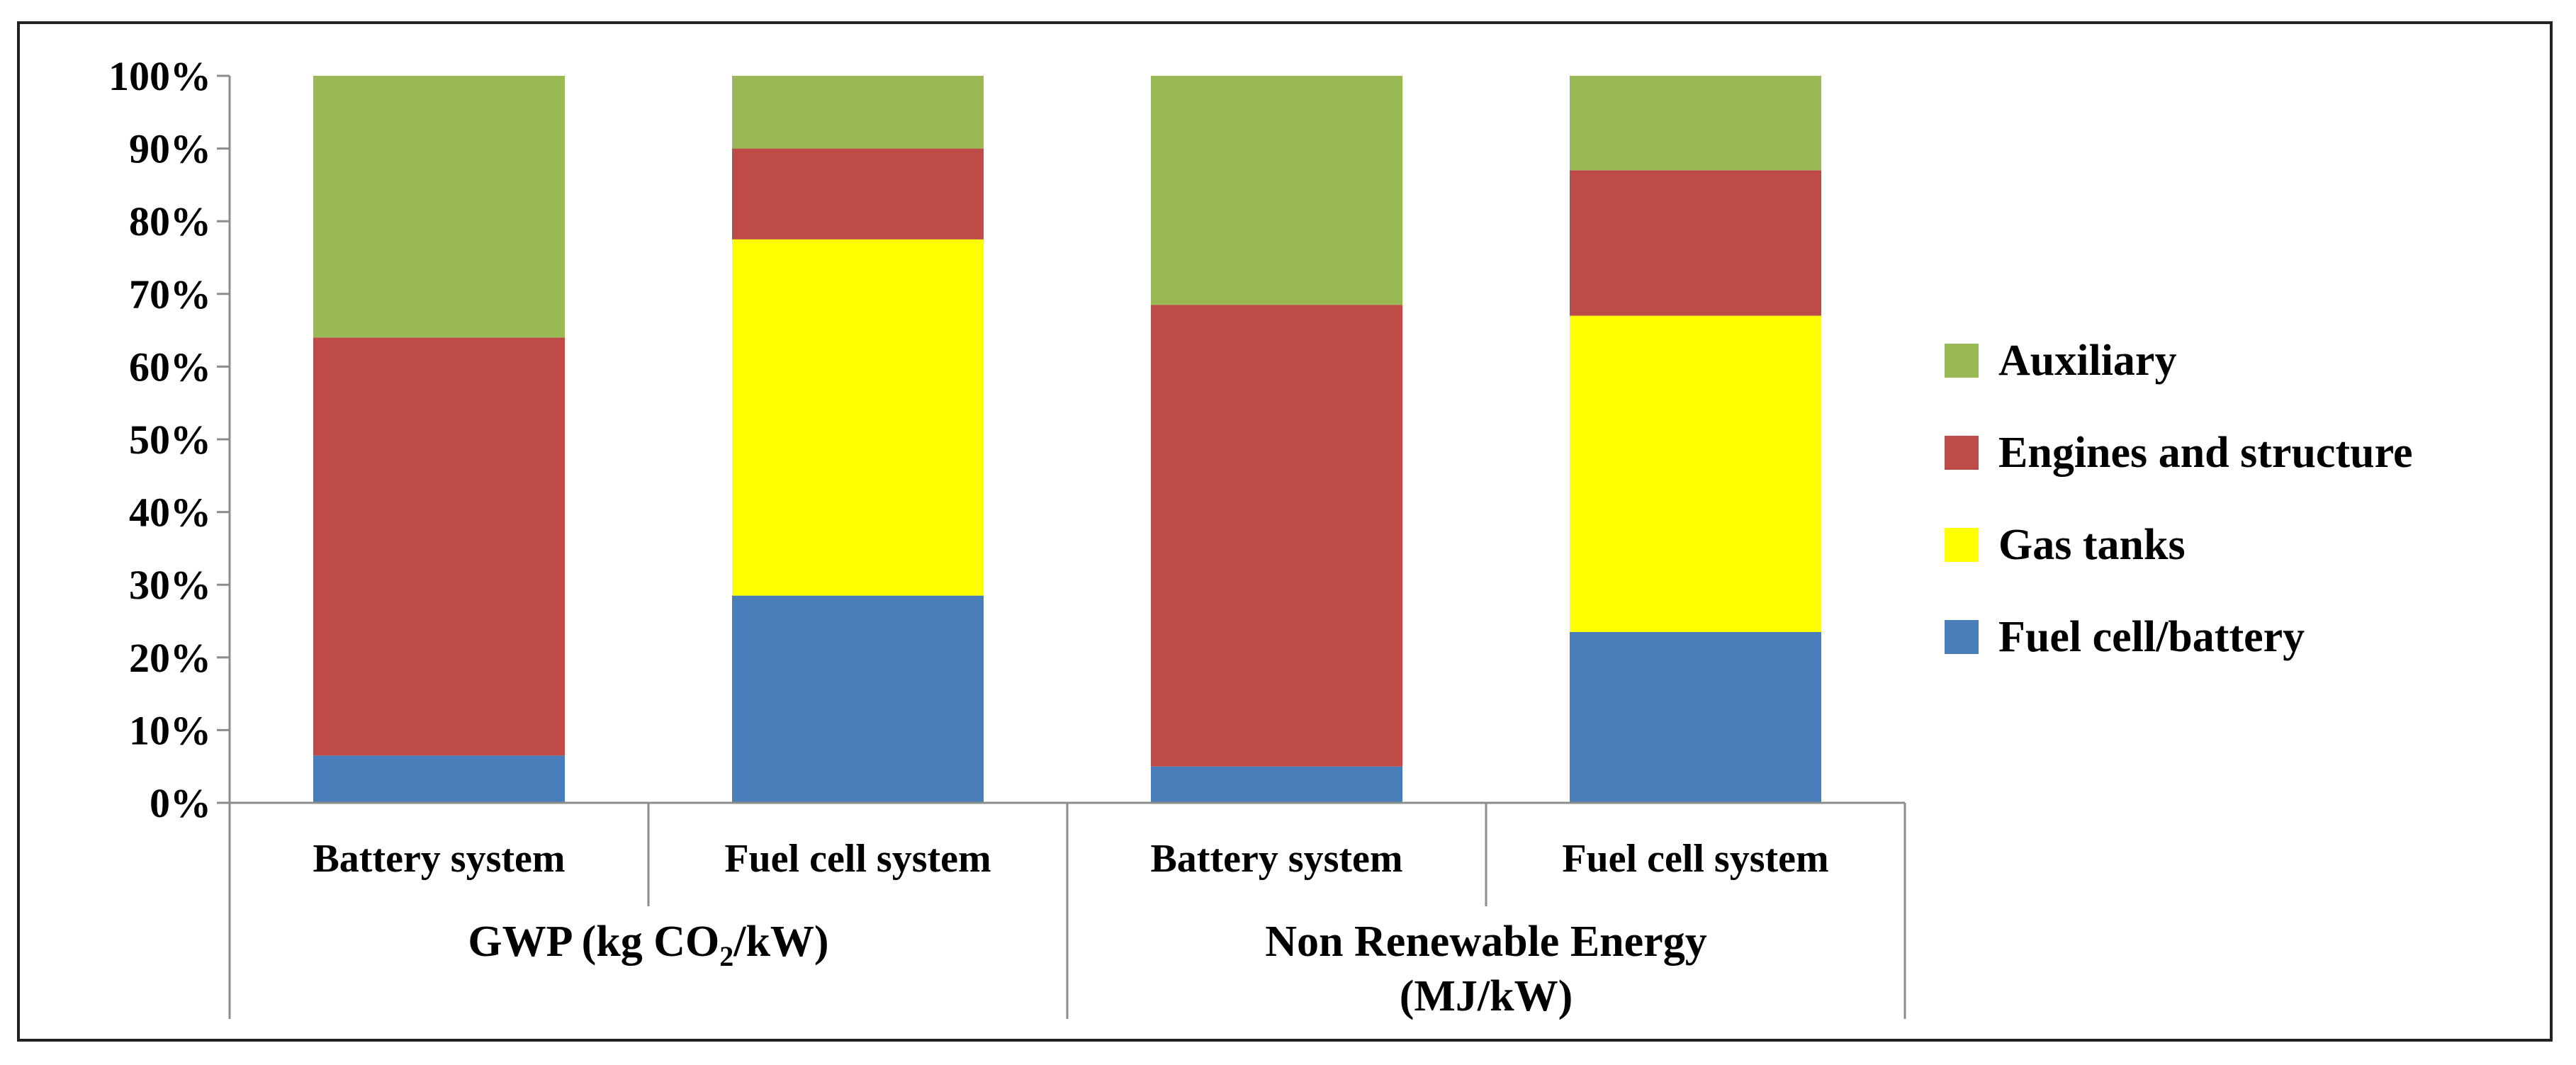 Image resolution: width=2576 pixels, height=1065 pixels. What do you see at coordinates (1962, 545) in the screenshot?
I see `legend-swatch-gas-tanks` at bounding box center [1962, 545].